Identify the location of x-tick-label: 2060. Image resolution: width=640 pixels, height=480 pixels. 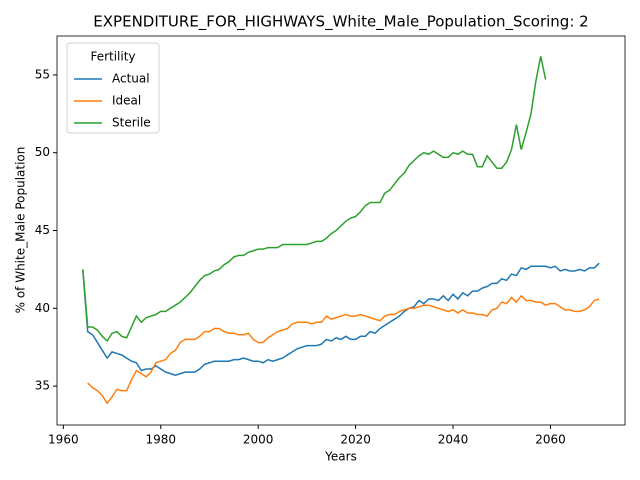
(550, 440).